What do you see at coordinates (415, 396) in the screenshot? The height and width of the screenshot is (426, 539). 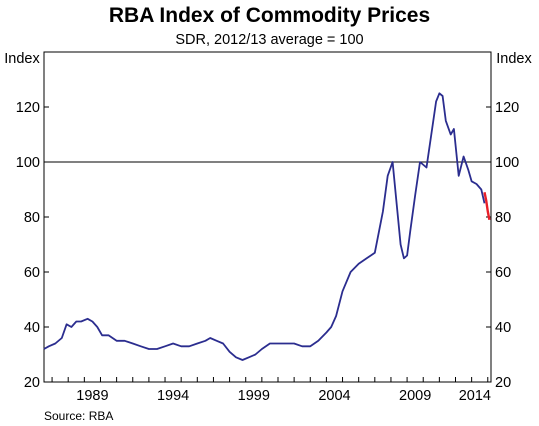 I see `x-tick-label: 2009` at bounding box center [415, 396].